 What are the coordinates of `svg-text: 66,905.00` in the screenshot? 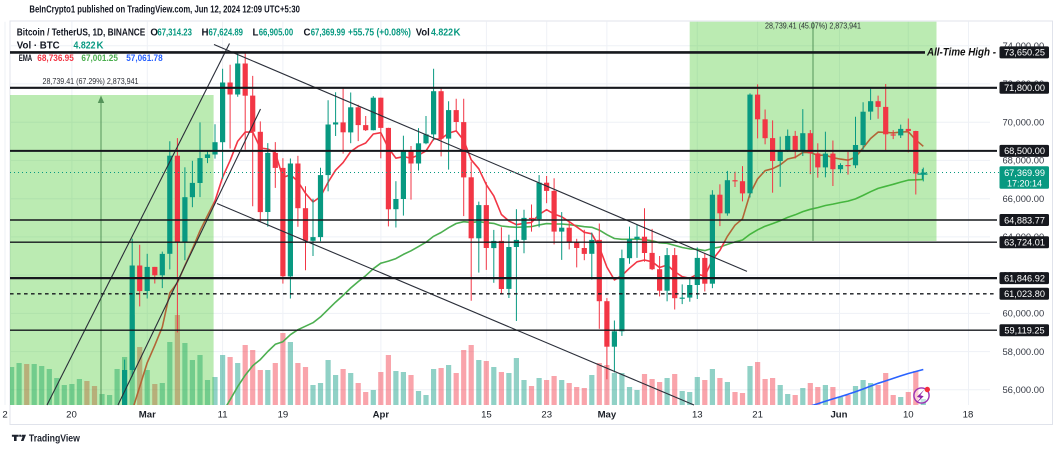 It's located at (276, 32).